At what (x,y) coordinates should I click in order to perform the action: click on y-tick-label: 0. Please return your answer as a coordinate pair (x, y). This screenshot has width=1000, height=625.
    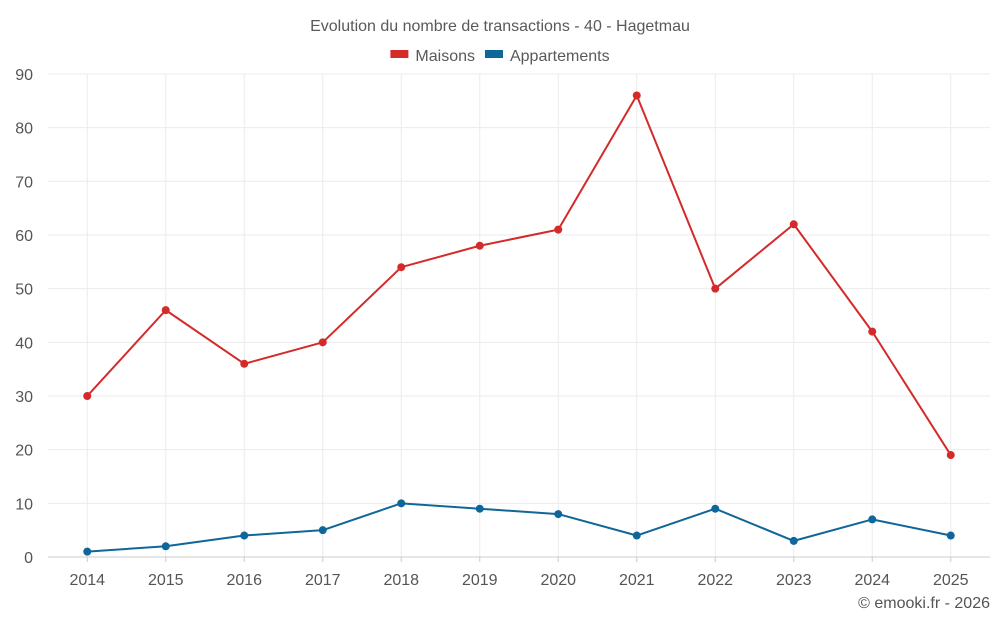
    Looking at the image, I should click on (28, 558).